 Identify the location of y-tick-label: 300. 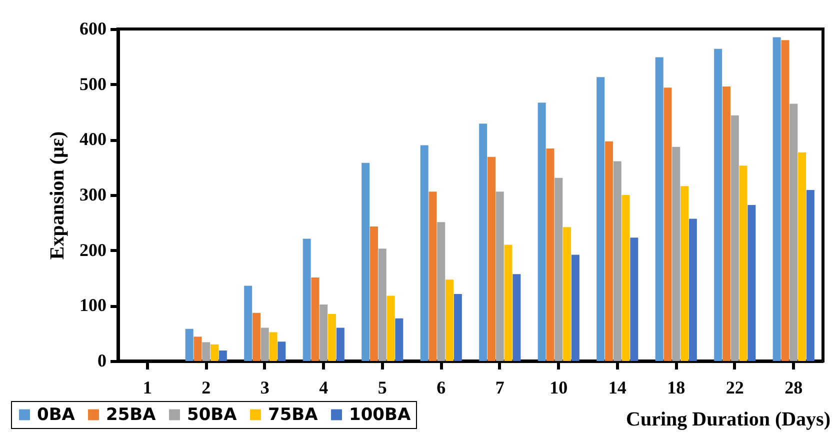
(93, 194).